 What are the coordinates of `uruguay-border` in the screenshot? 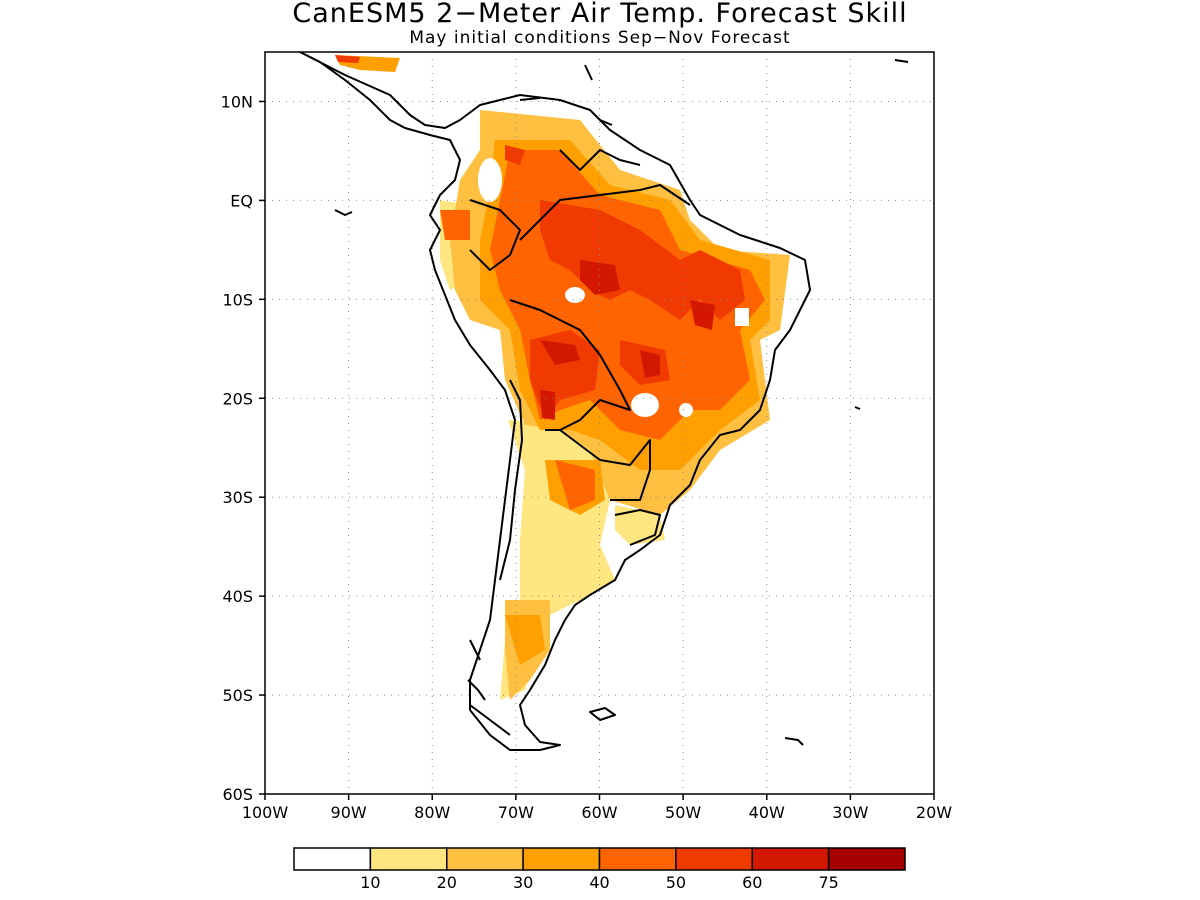 It's located at (637, 527).